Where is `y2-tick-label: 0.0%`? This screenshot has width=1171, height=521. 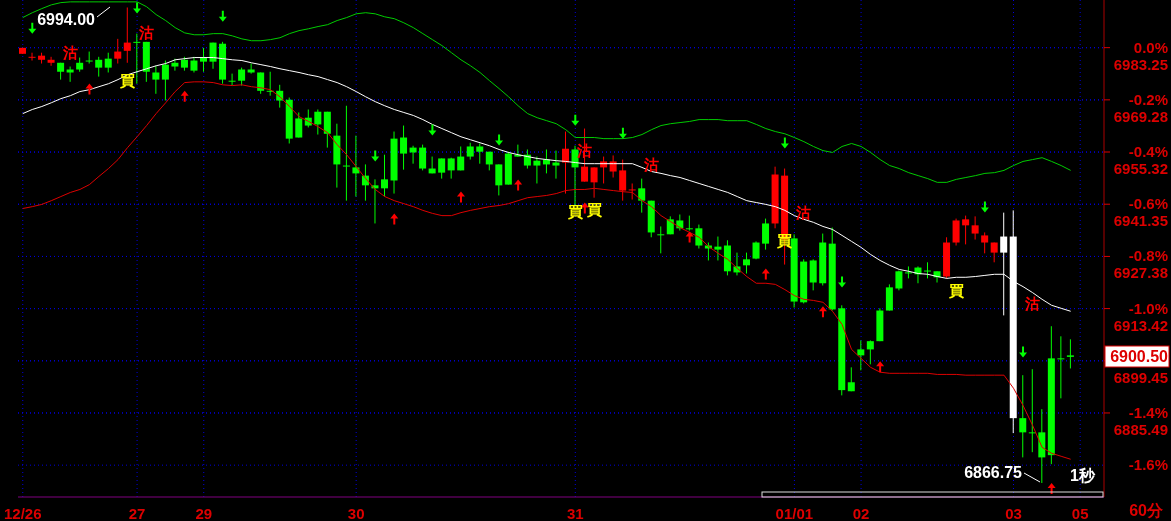 y2-tick-label: 0.0% is located at coordinates (1150, 47).